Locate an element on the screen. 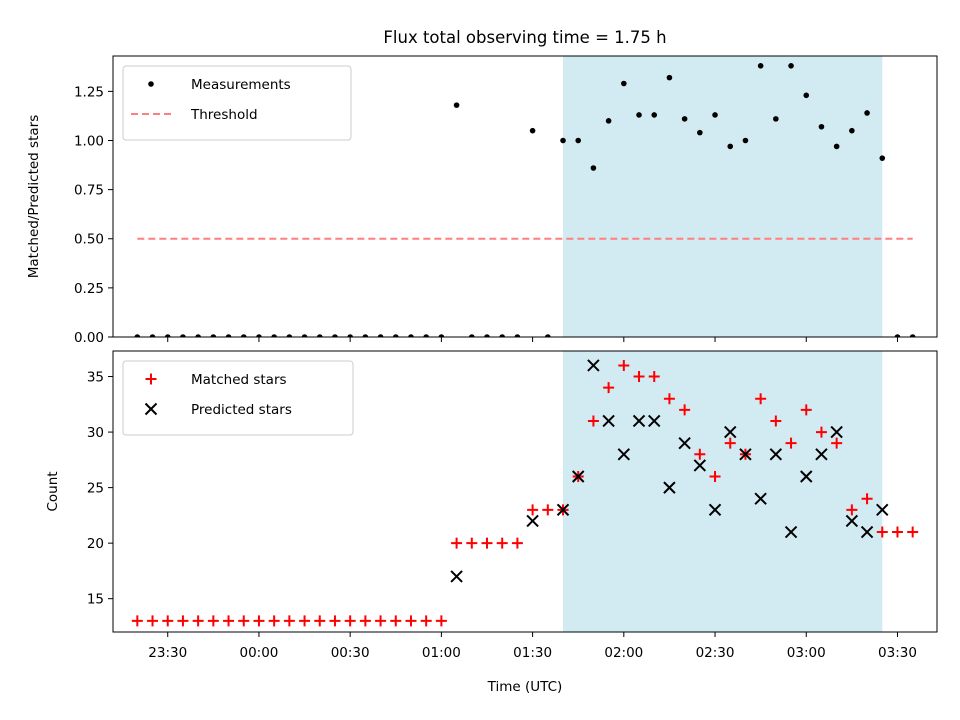 The image size is (960, 720). legend-dot-marker is located at coordinates (151, 84).